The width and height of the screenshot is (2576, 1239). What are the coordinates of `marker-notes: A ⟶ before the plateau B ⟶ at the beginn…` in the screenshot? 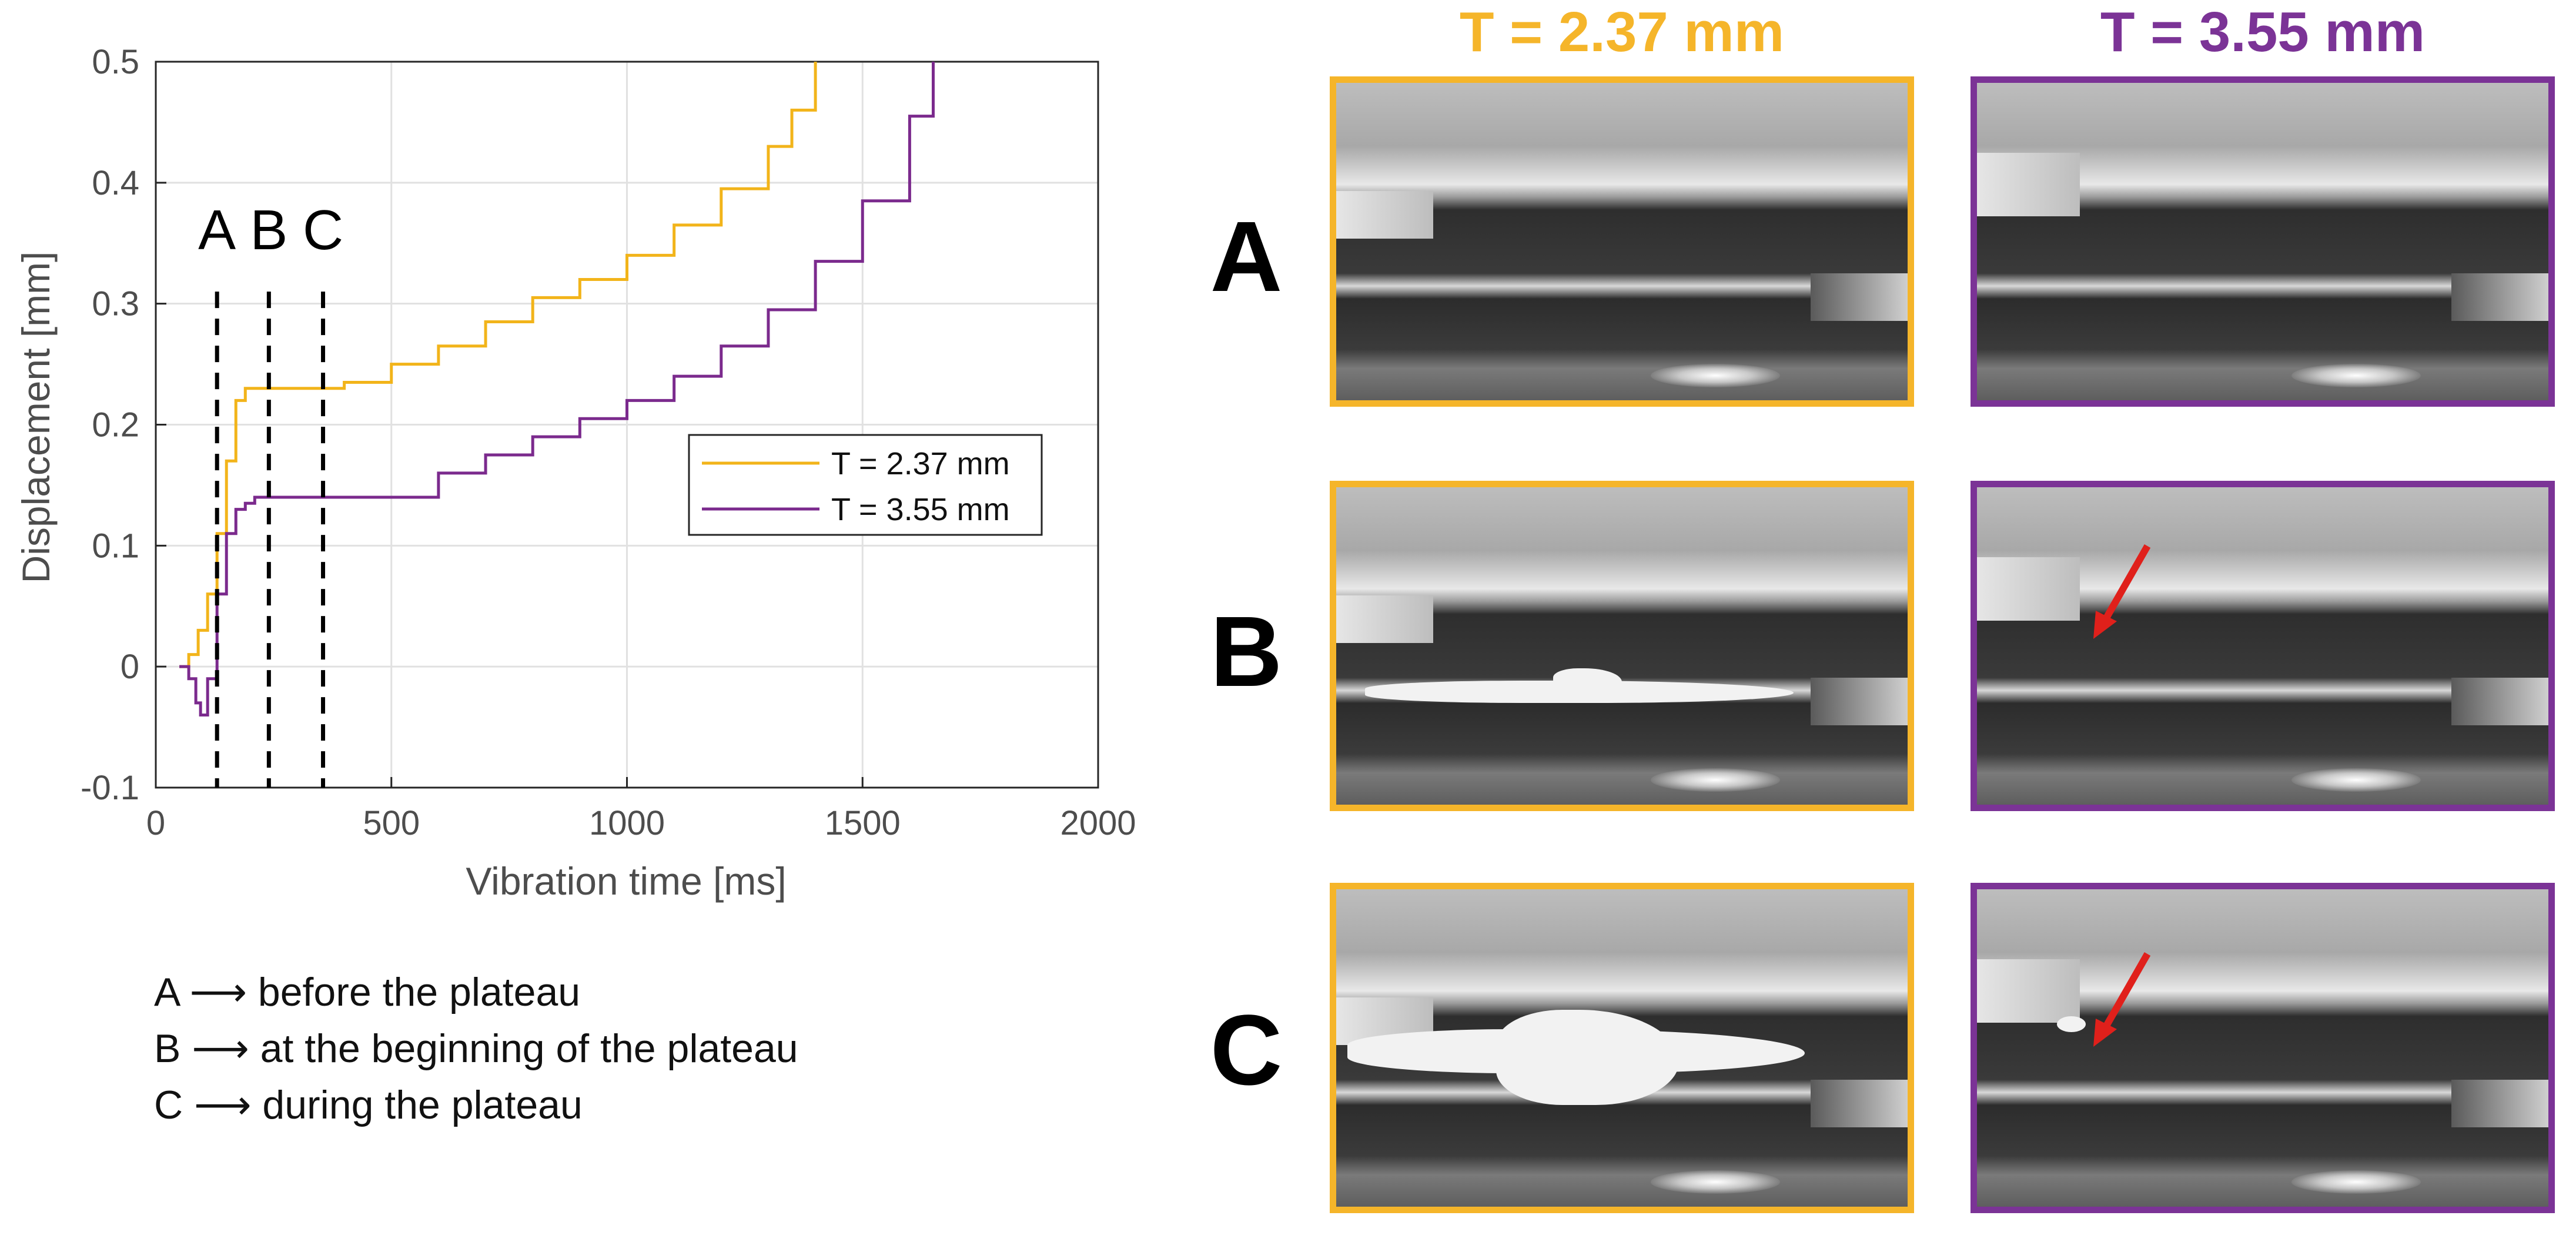 It's located at (476, 1048).